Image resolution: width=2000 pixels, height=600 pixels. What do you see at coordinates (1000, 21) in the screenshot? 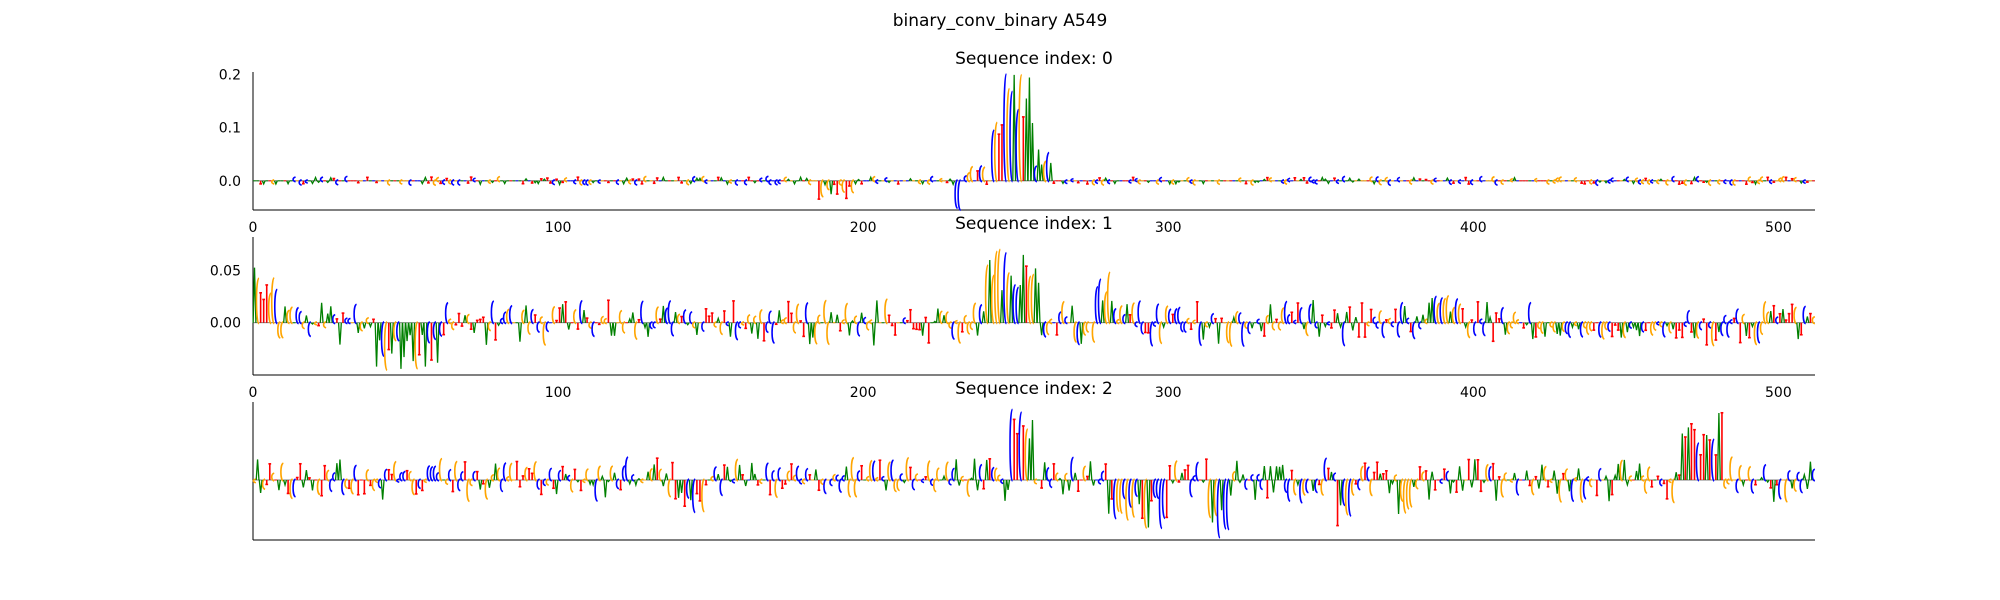
I see `figure-title: binary_conv_binary A549` at bounding box center [1000, 21].